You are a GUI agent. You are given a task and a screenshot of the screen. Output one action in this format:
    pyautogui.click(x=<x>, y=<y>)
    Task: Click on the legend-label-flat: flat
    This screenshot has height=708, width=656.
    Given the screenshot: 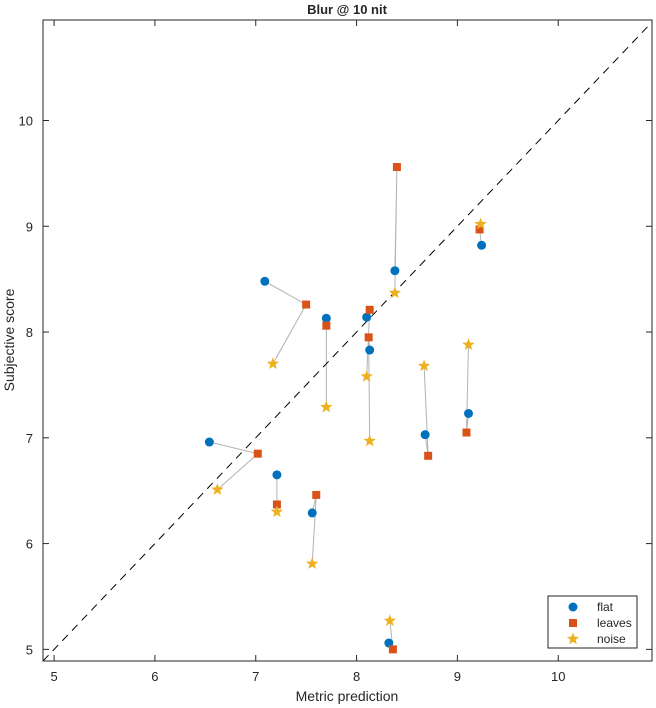 What is the action you would take?
    pyautogui.click(x=605, y=607)
    